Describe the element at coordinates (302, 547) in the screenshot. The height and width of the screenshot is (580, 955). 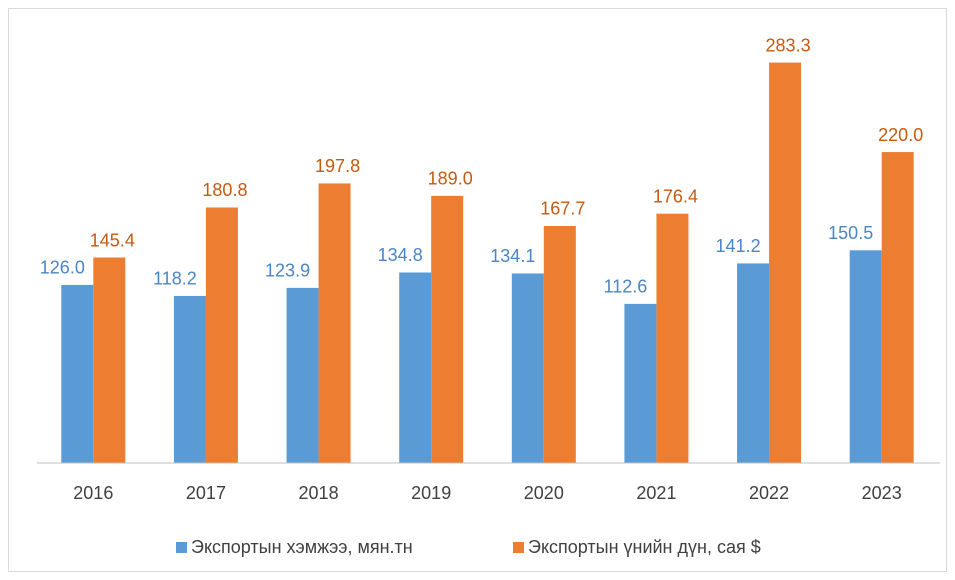
I see `legend-label: Экспортын хэмжээ, мян.тн` at that location.